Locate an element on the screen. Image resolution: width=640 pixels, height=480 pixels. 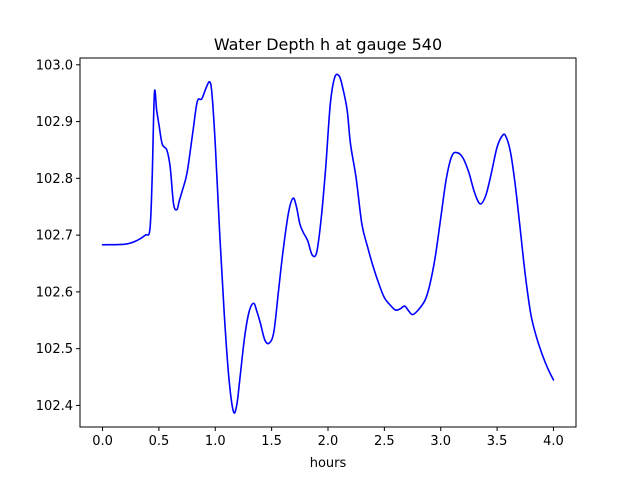
x-axis-ticks: 0.0 0.5 1.0 1.5 2.0 2.5 3.0 3.5 4.0 is located at coordinates (328, 438).